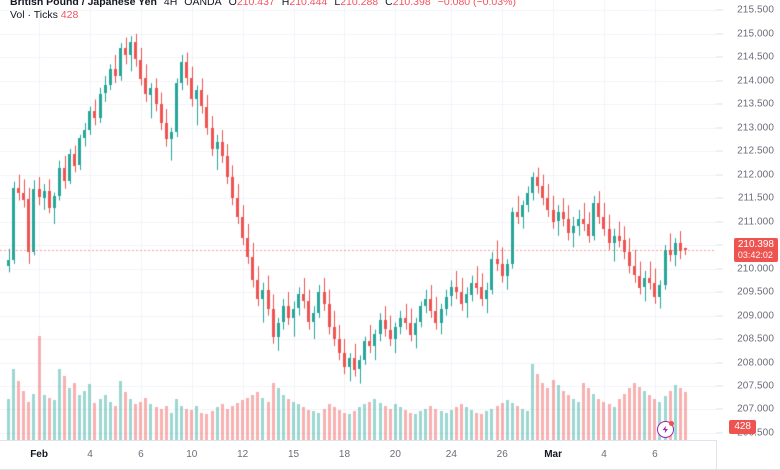 The height and width of the screenshot is (470, 780). I want to click on legend-close-label: C, so click(389, 4).